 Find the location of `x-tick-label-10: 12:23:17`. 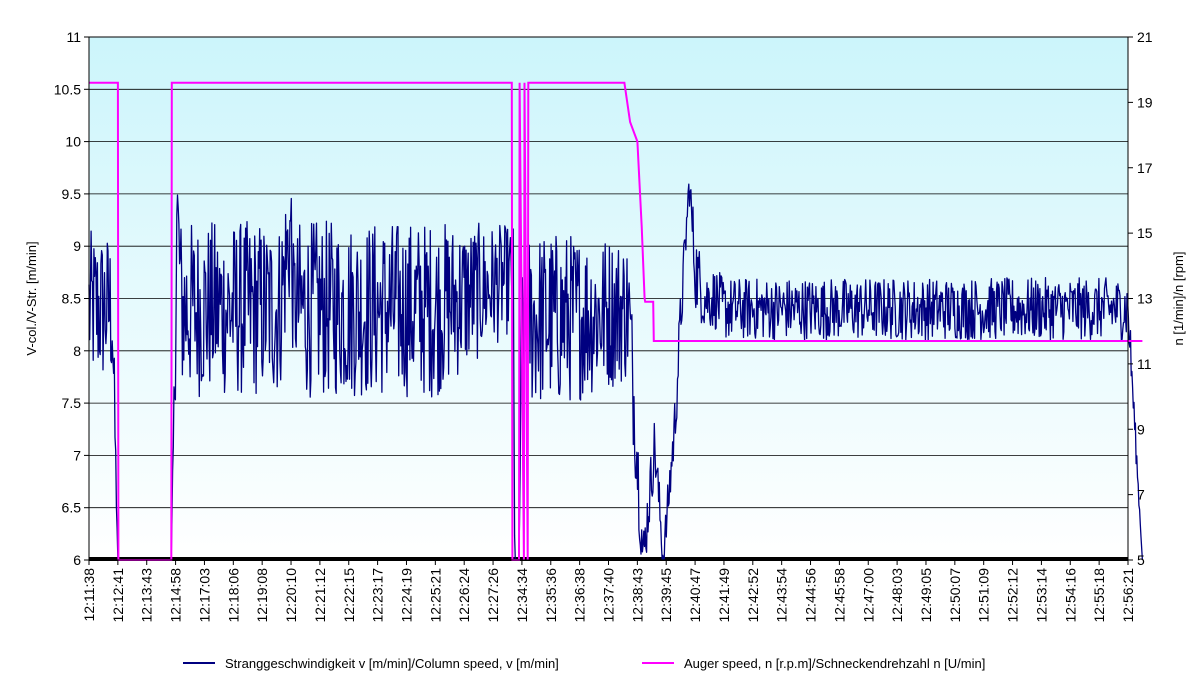

x-tick-label-10: 12:23:17 is located at coordinates (378, 595).